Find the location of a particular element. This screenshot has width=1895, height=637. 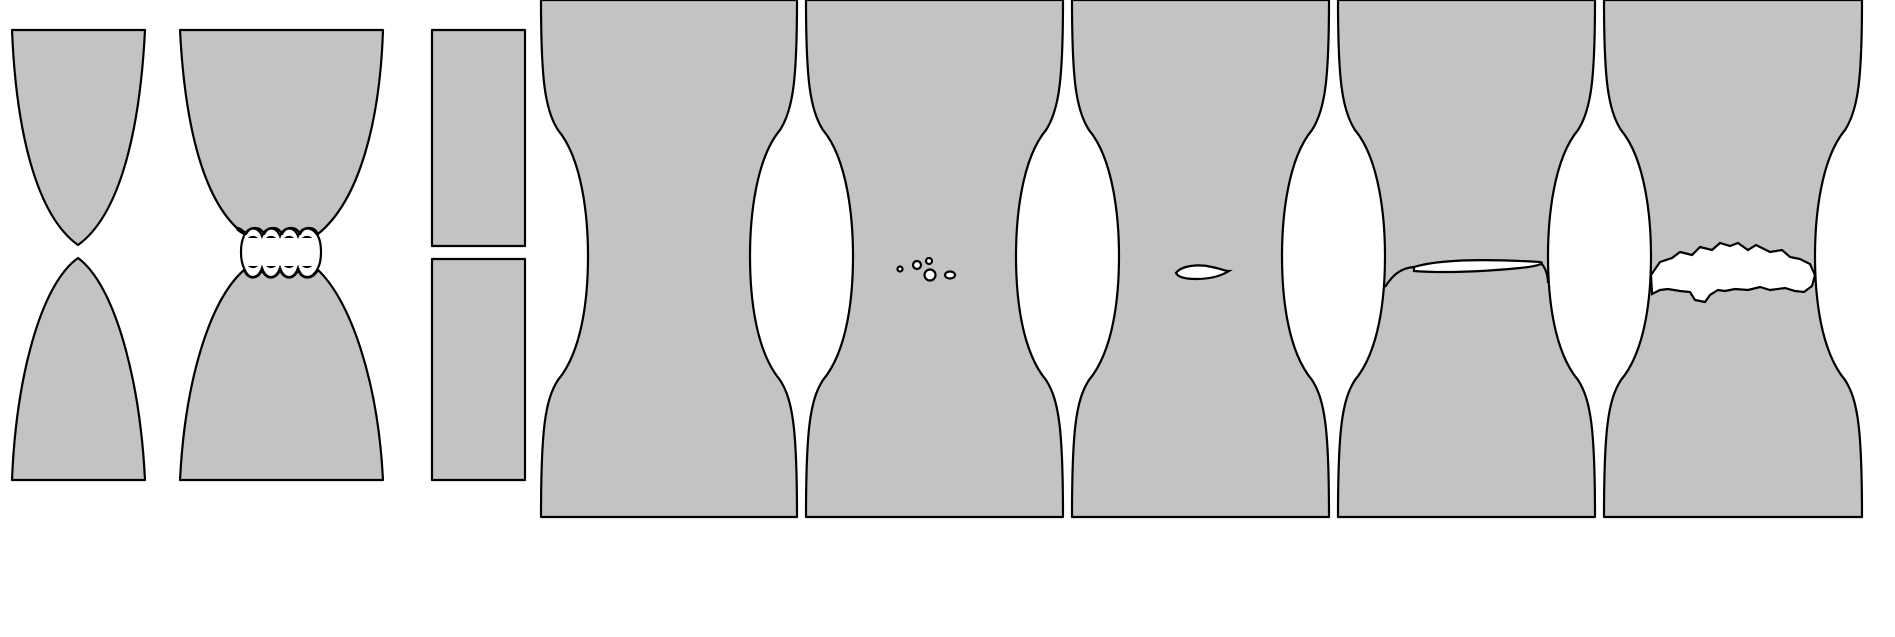

lower-cone is located at coordinates (78, 369).